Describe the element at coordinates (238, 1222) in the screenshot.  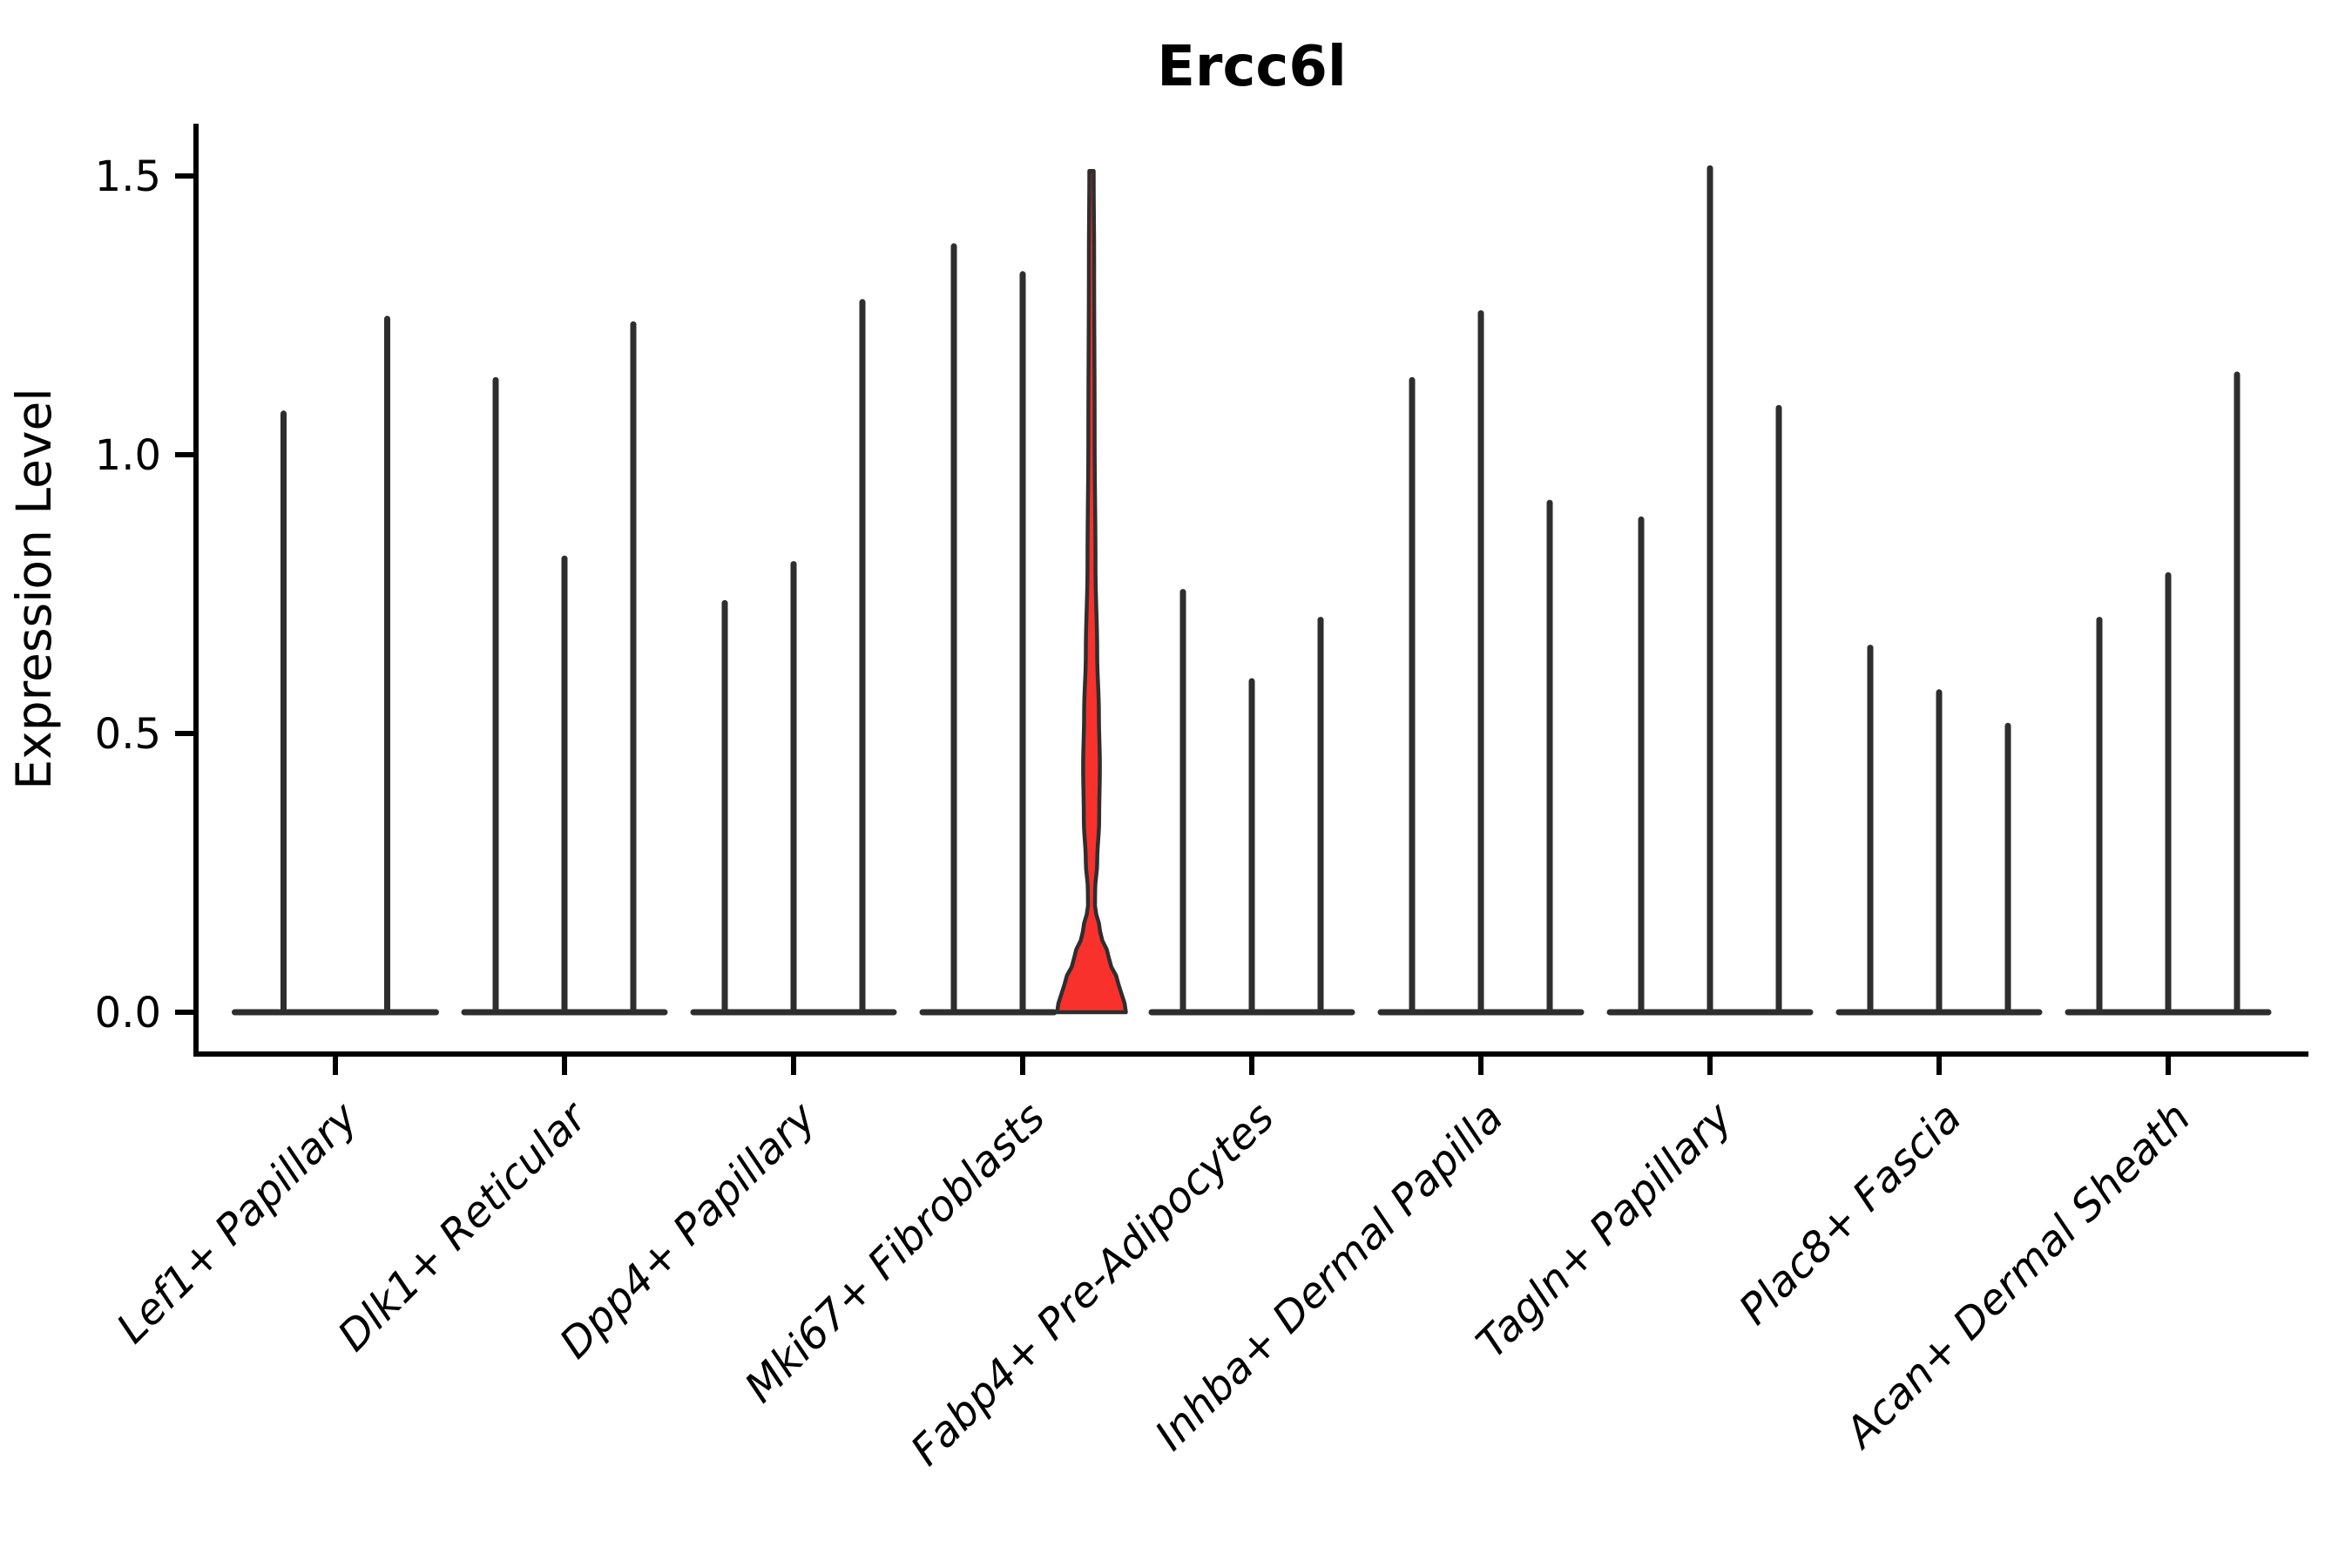
I see `x-tick-label: Lef1+ Papillary` at that location.